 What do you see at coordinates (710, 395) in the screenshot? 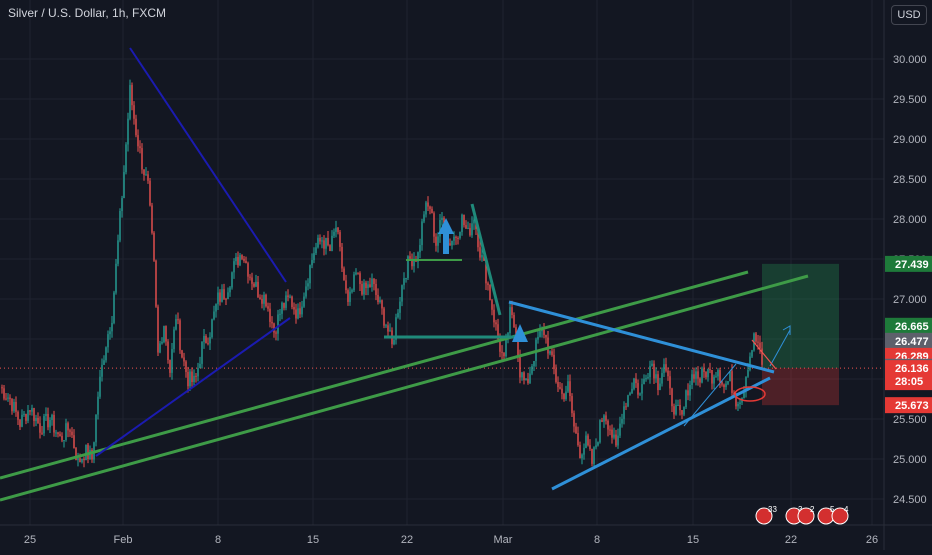
I see `thin-projection-line` at bounding box center [710, 395].